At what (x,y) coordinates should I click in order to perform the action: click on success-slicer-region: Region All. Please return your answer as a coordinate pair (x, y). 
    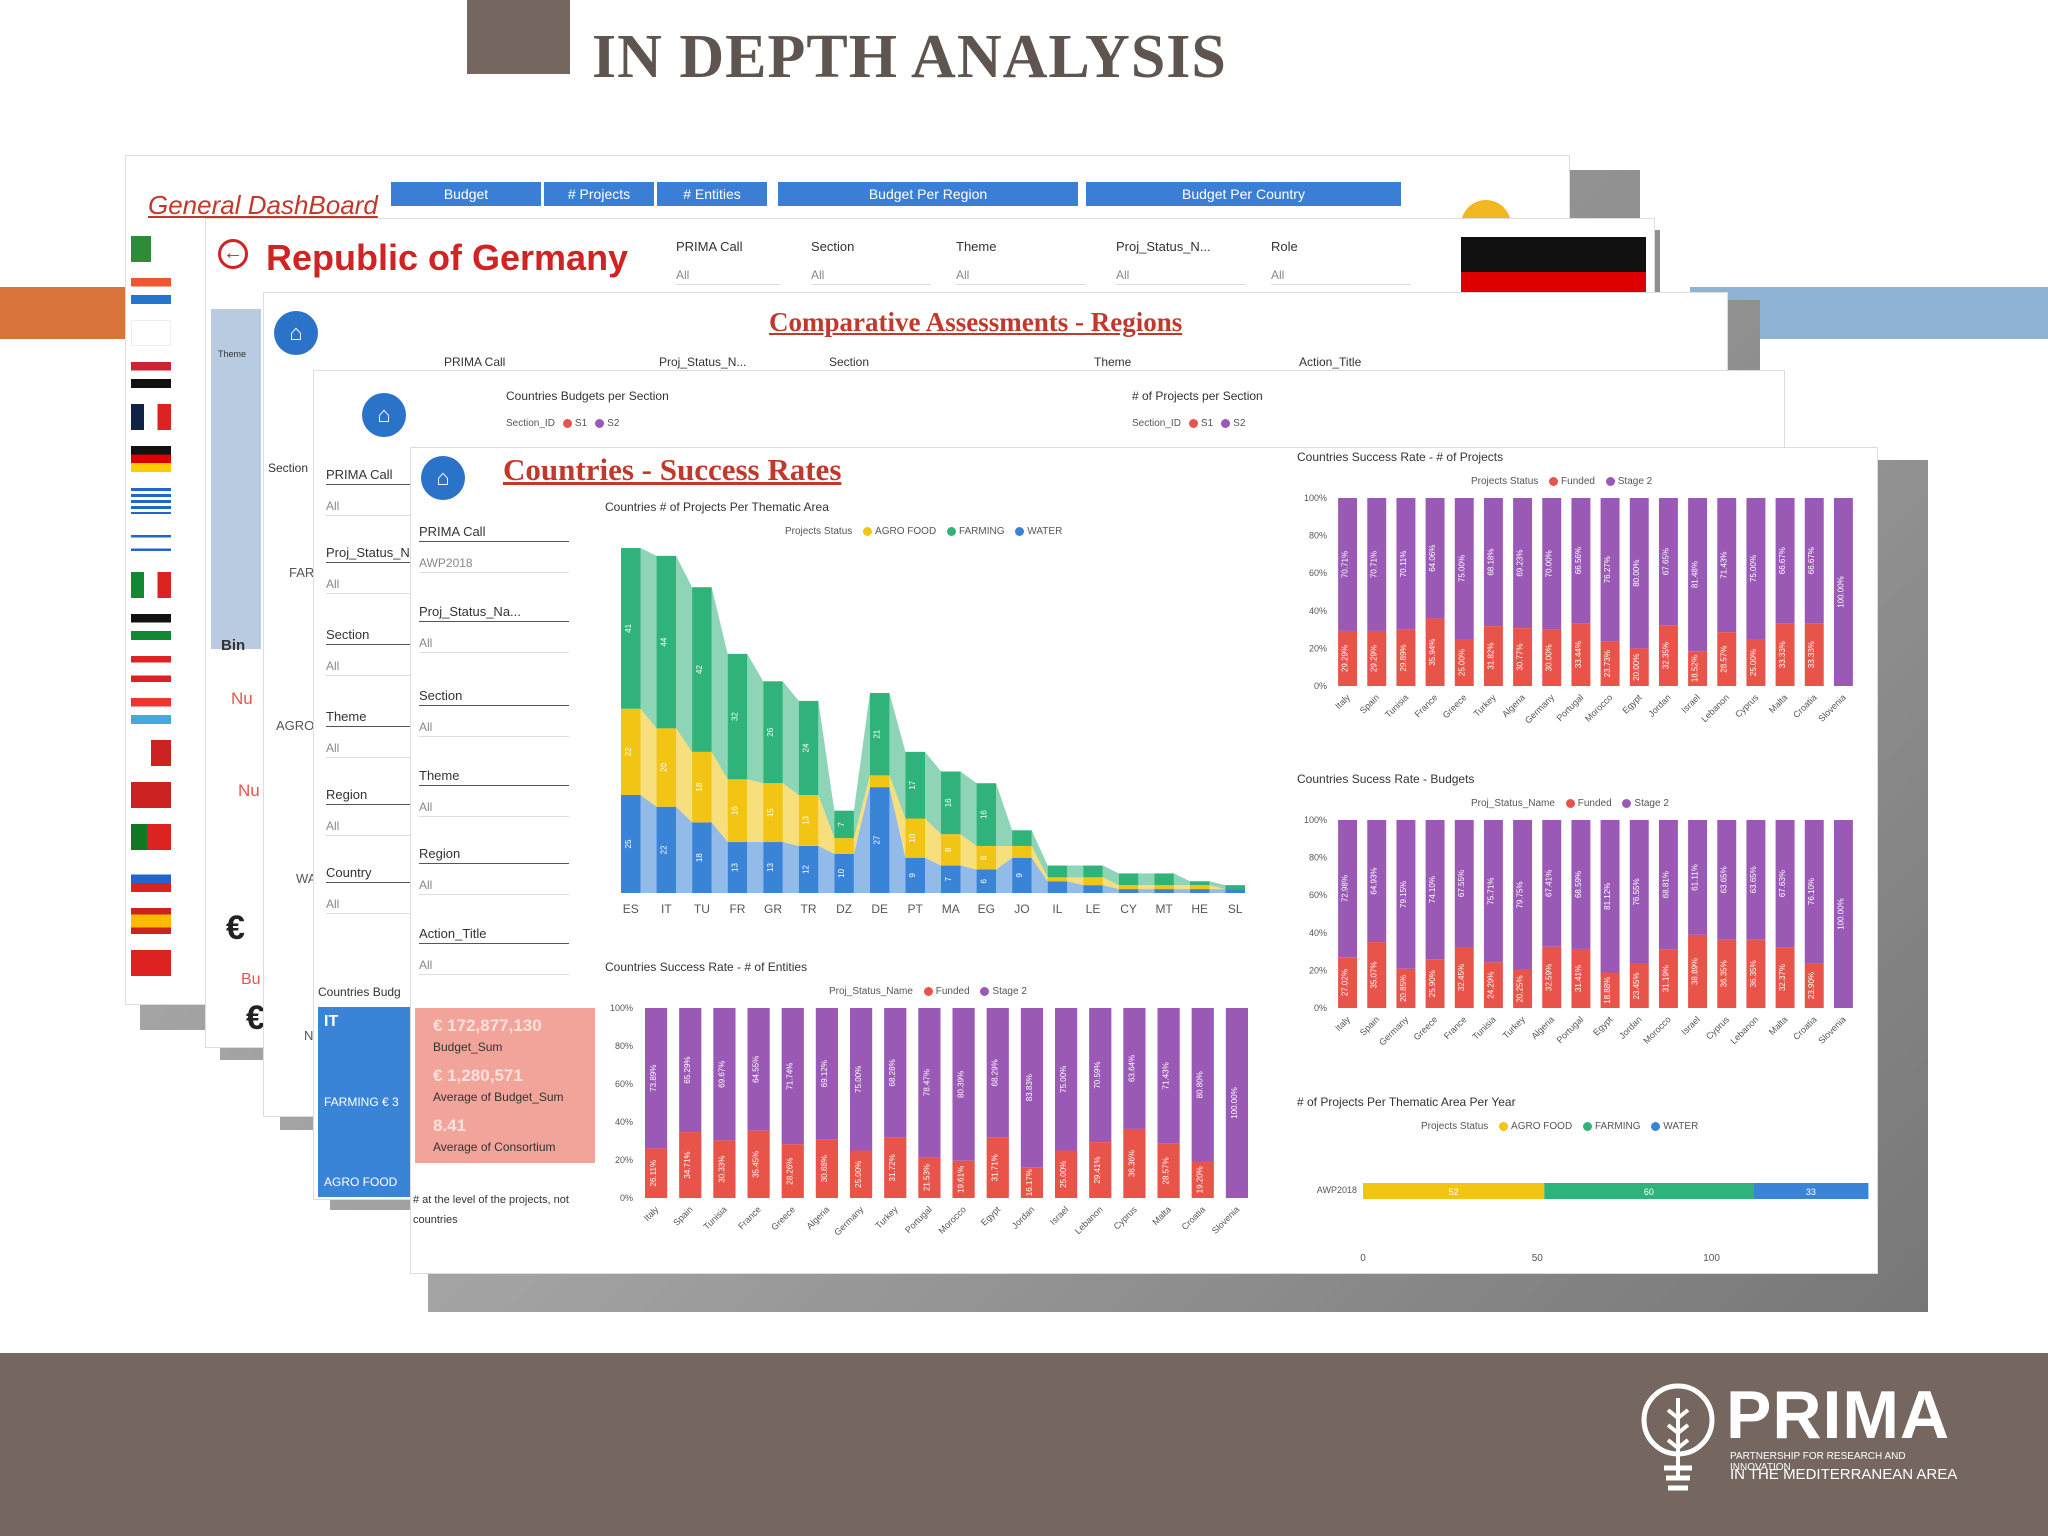
    Looking at the image, I should click on (494, 870).